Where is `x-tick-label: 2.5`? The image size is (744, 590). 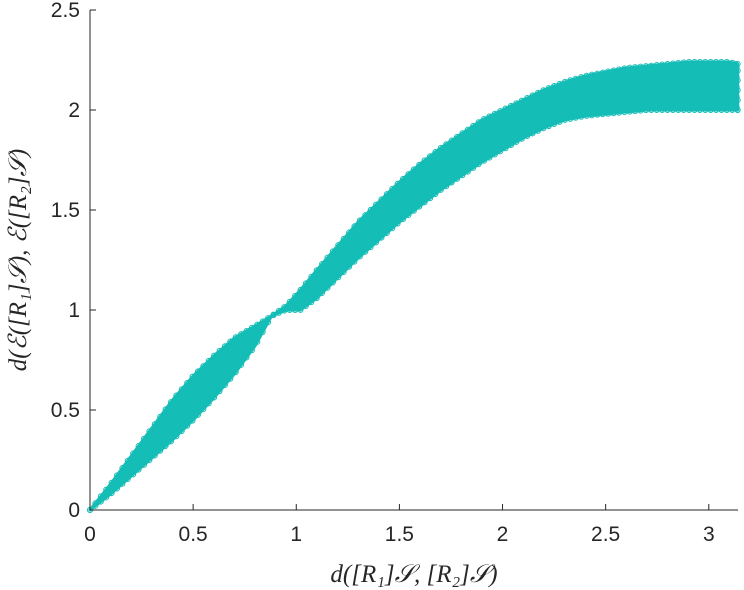 x-tick-label: 2.5 is located at coordinates (605, 534).